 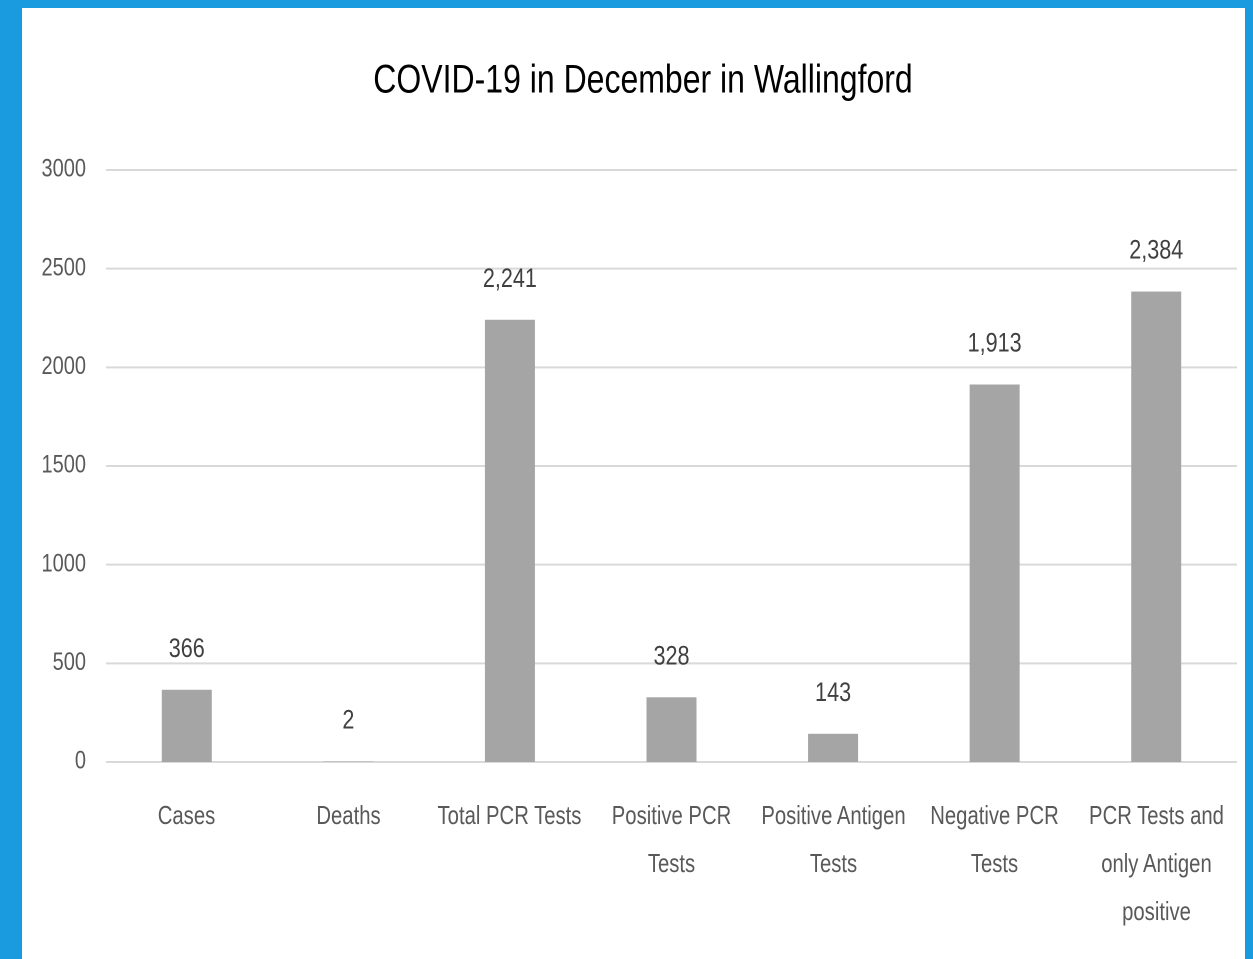 I want to click on chart-title: COVID-19 in December in Wallingford, so click(x=642, y=78).